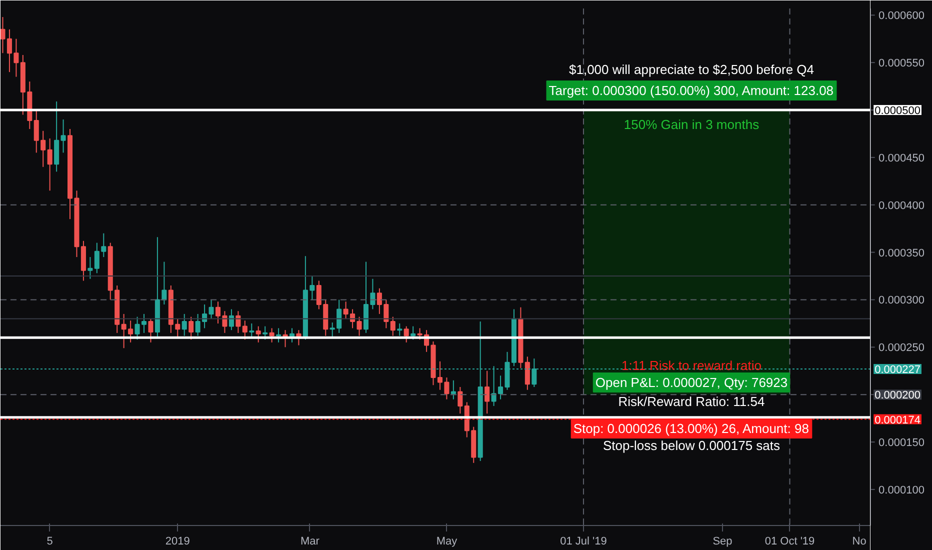  What do you see at coordinates (177, 542) in the screenshot?
I see `x-tick-label: 2019` at bounding box center [177, 542].